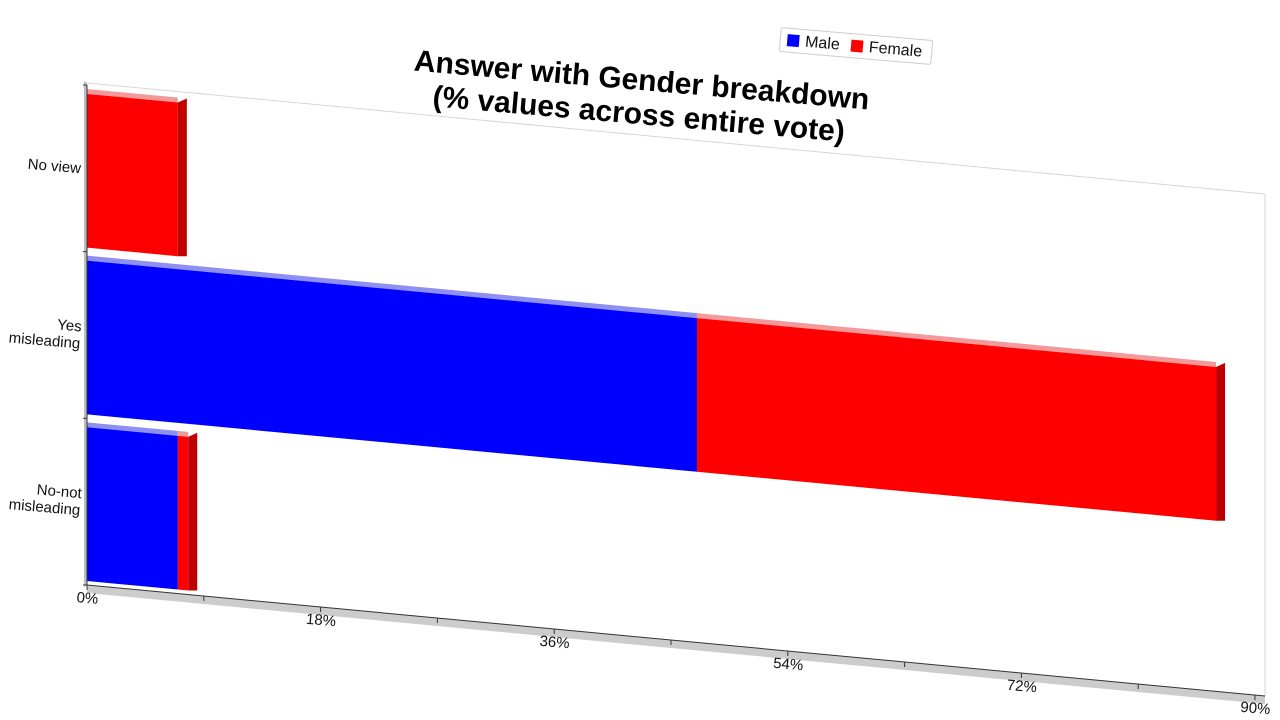 This screenshot has width=1280, height=720. What do you see at coordinates (895, 50) in the screenshot?
I see `legend-label-female: Female` at bounding box center [895, 50].